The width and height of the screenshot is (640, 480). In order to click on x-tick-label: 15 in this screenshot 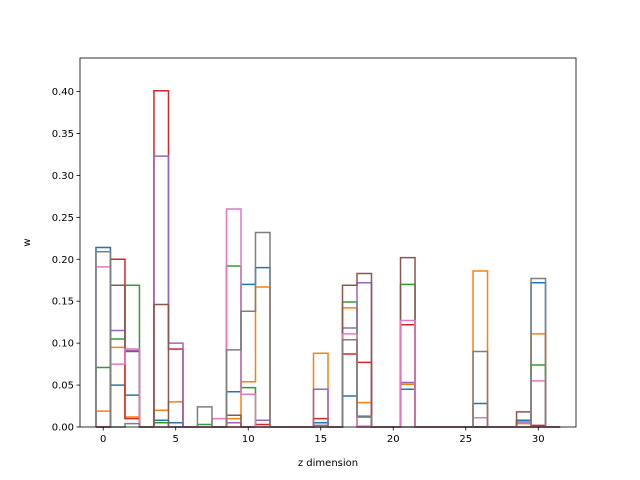, I will do `click(320, 439)`.